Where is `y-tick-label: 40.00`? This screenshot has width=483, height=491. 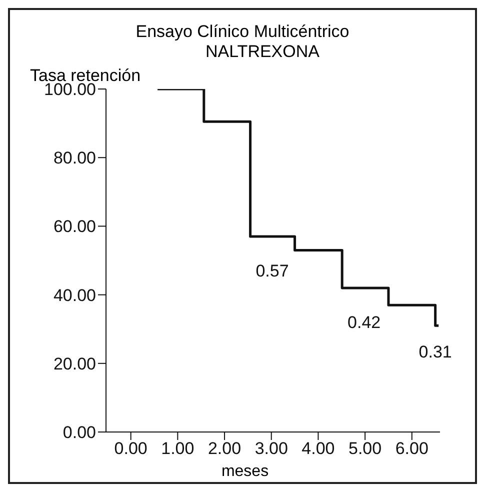 y-tick-label: 40.00 is located at coordinates (74, 295).